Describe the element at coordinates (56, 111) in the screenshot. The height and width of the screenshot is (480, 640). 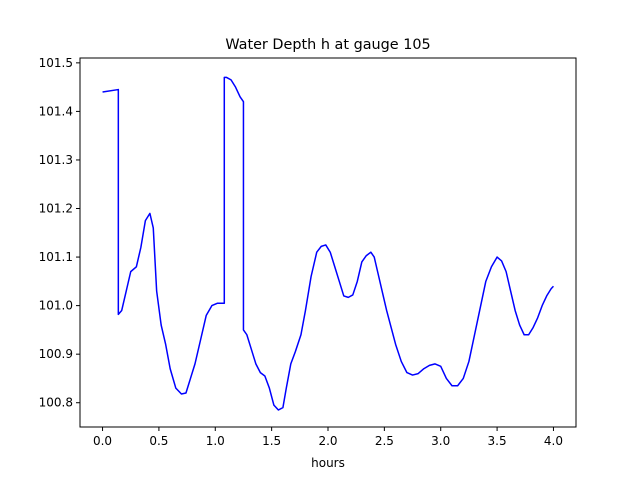
I see `y-tick-label: 101.4` at that location.